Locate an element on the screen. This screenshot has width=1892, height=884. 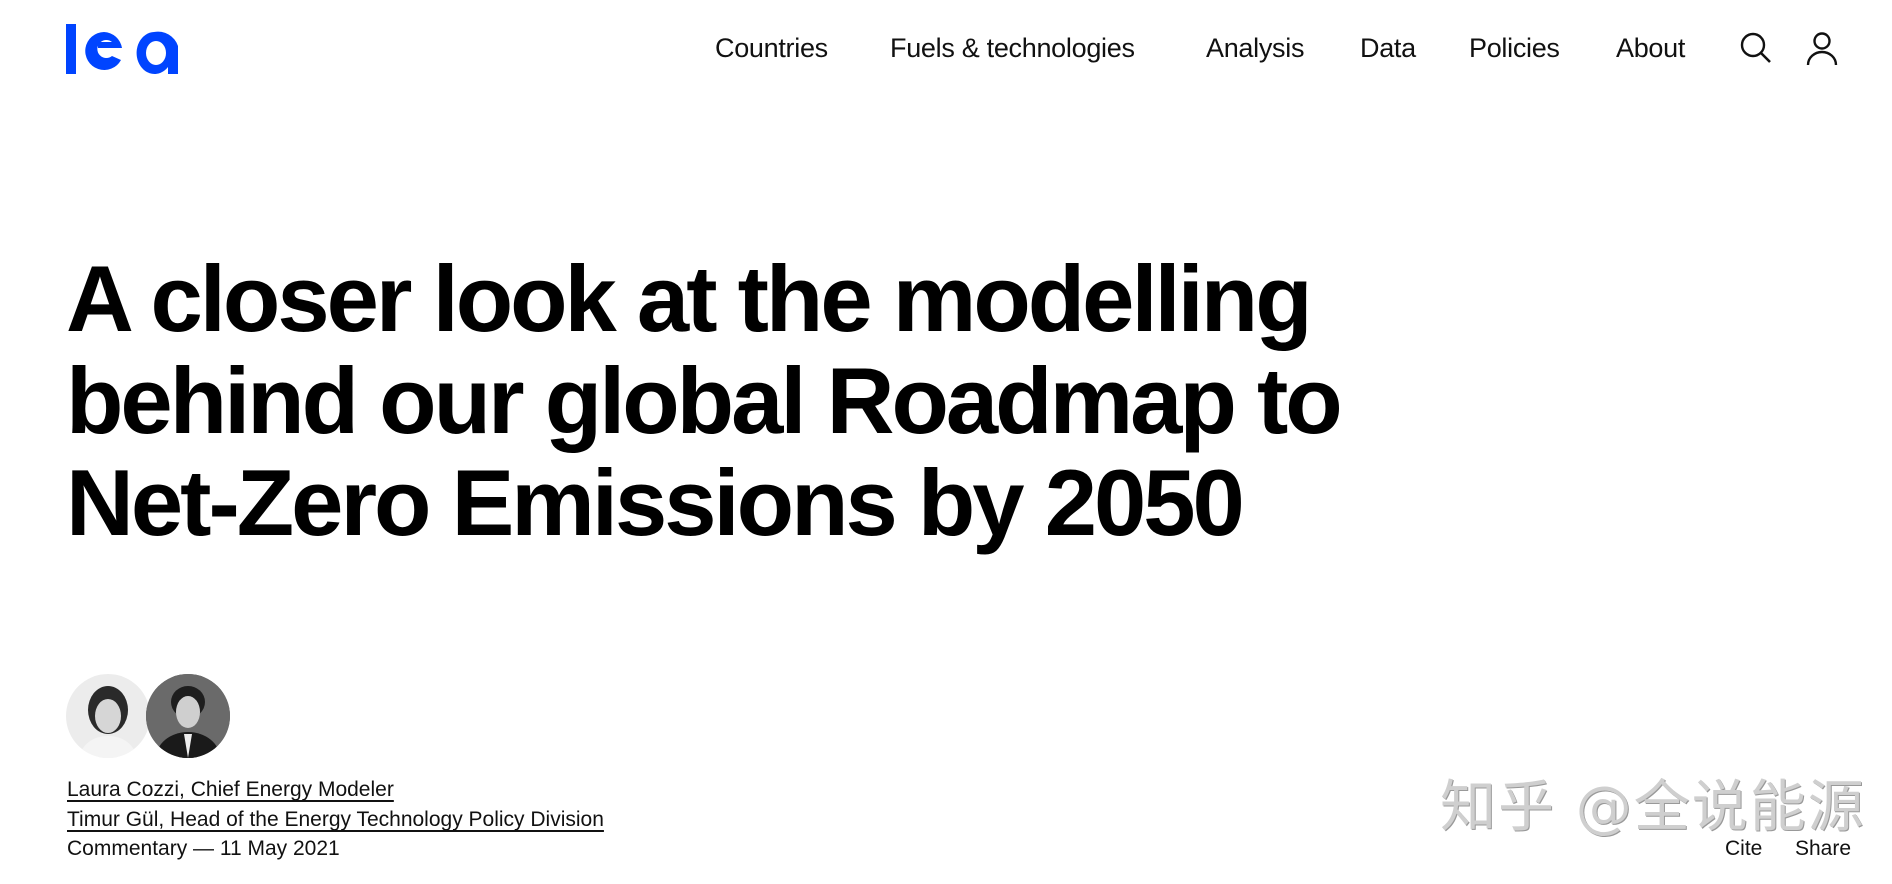
nav-policies: Policies is located at coordinates (1514, 48).